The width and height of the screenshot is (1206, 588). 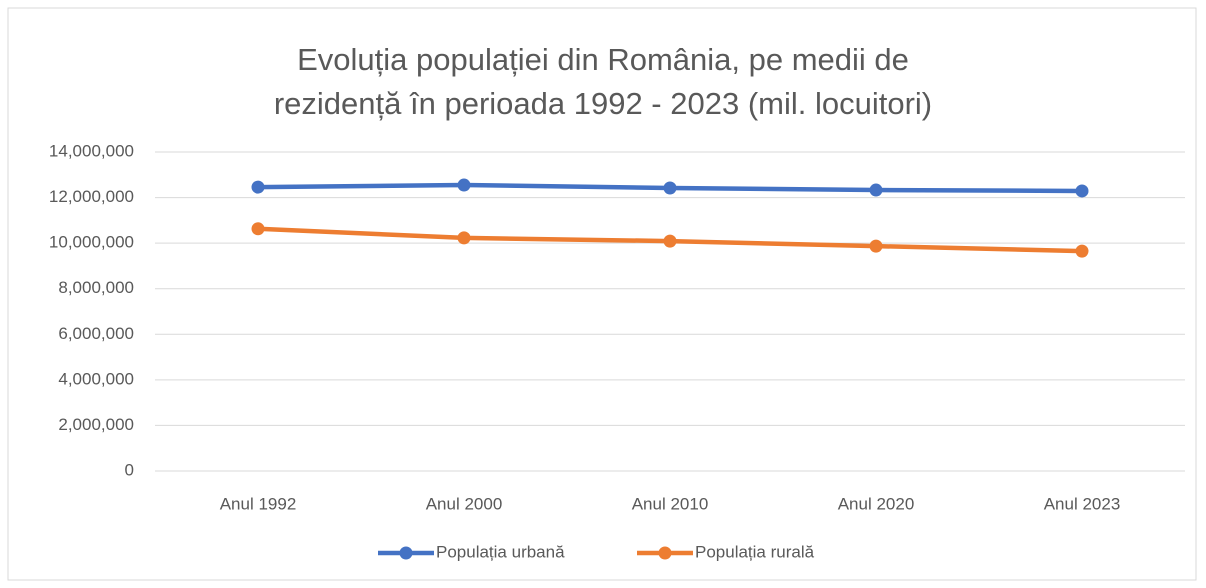 I want to click on x-tick-label: Anul 2000, so click(x=464, y=503).